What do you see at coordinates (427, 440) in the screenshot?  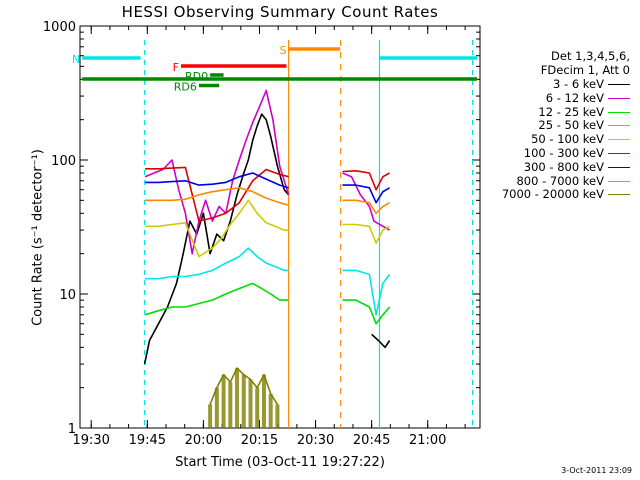 I see `x-tick-label: 21:00` at bounding box center [427, 440].